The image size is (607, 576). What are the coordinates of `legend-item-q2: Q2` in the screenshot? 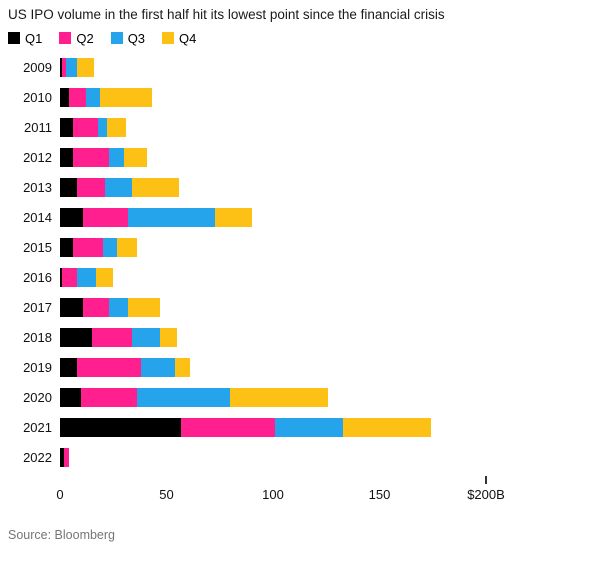 It's located at (76, 38).